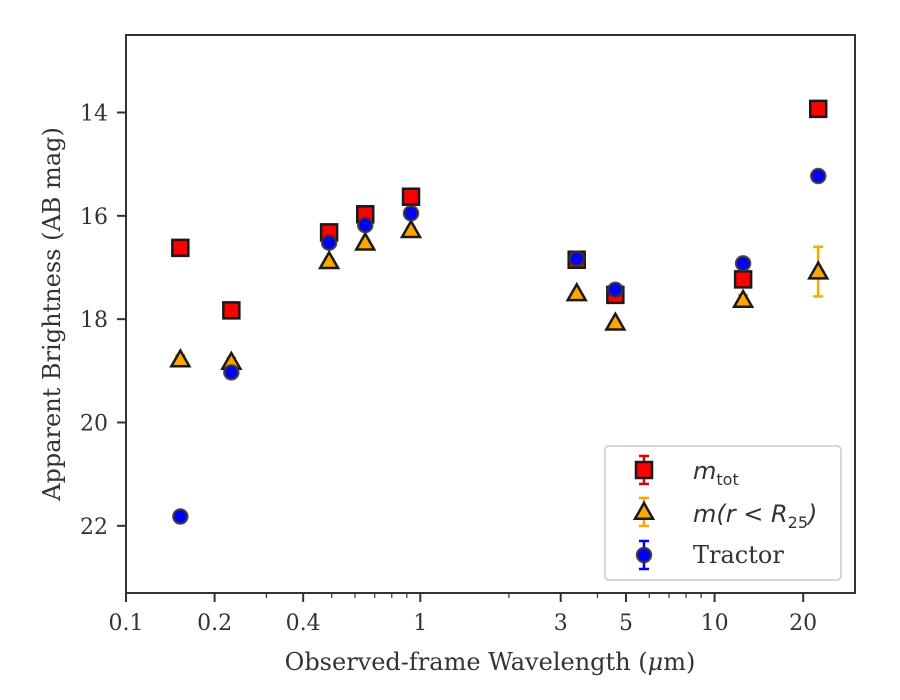  What do you see at coordinates (626, 623) in the screenshot?
I see `x-tick-label: 5` at bounding box center [626, 623].